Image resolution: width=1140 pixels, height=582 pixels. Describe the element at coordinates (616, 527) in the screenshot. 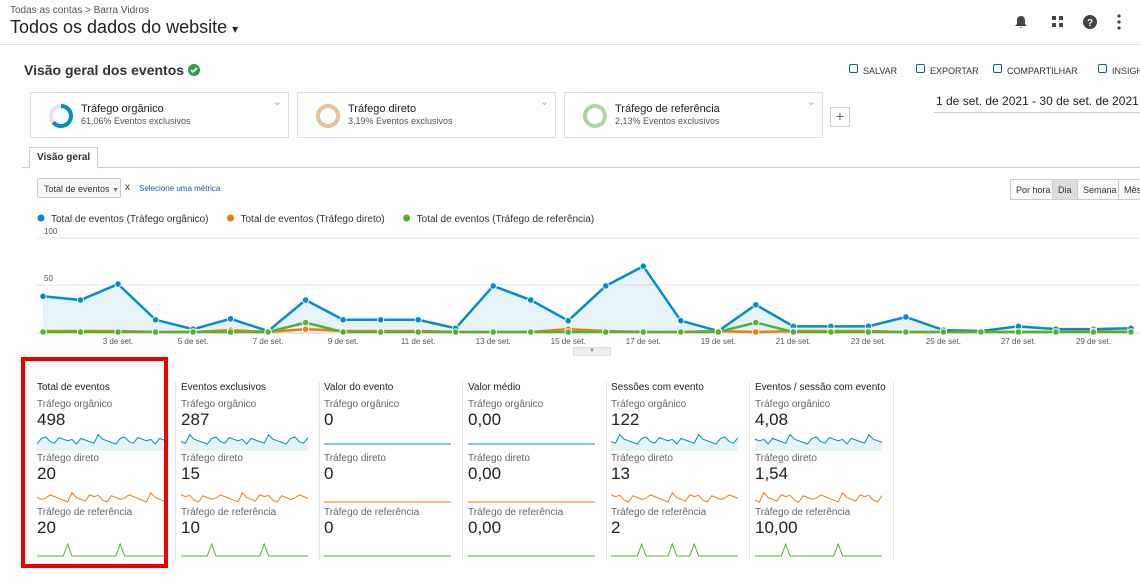

I see `scorecard-value: 2` at that location.